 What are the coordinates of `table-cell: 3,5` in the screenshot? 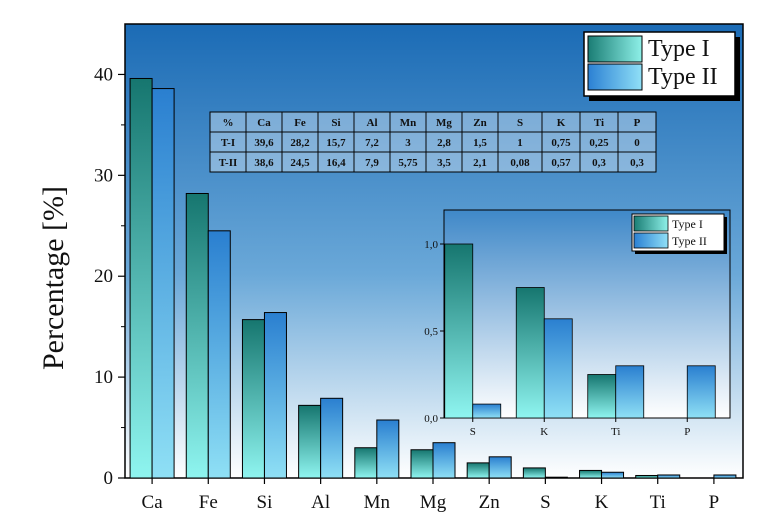 It's located at (444, 163).